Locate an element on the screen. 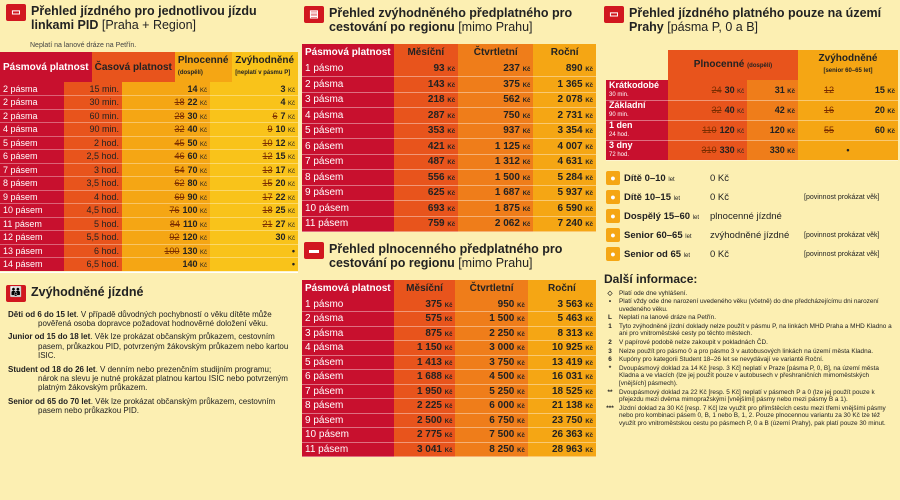  family-icon: 👪 is located at coordinates (16, 293).